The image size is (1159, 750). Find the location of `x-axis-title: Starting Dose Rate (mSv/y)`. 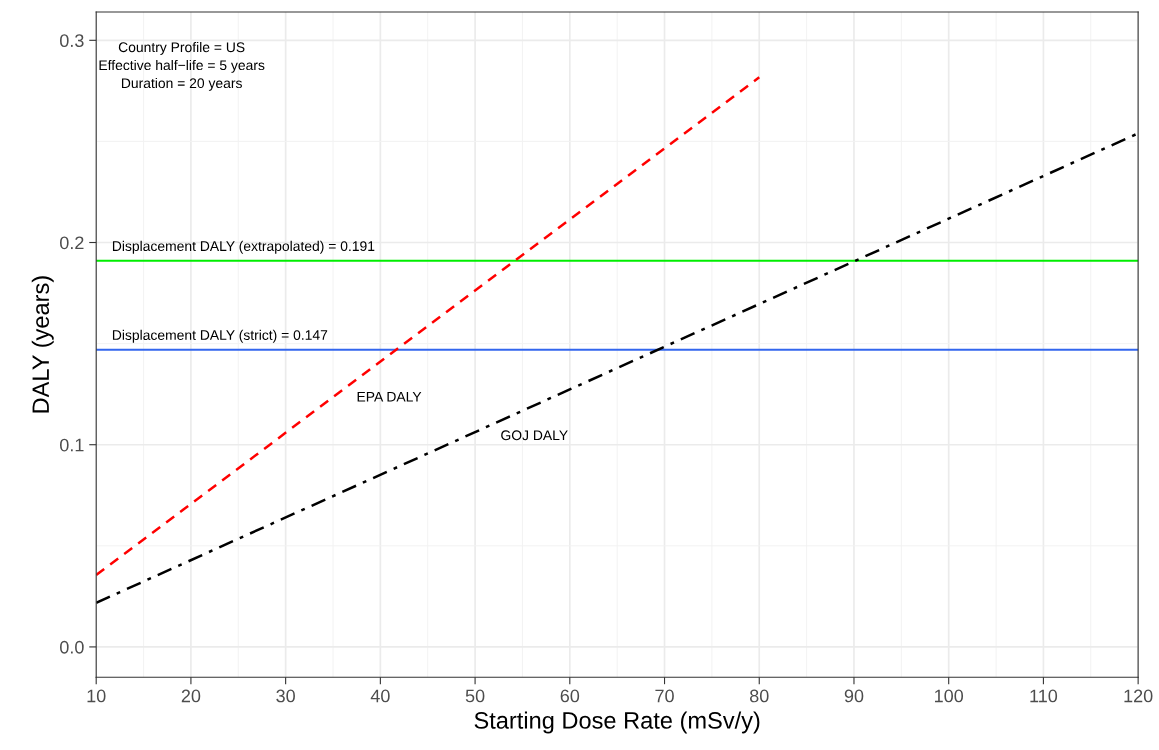

x-axis-title: Starting Dose Rate (mSv/y) is located at coordinates (617, 722).